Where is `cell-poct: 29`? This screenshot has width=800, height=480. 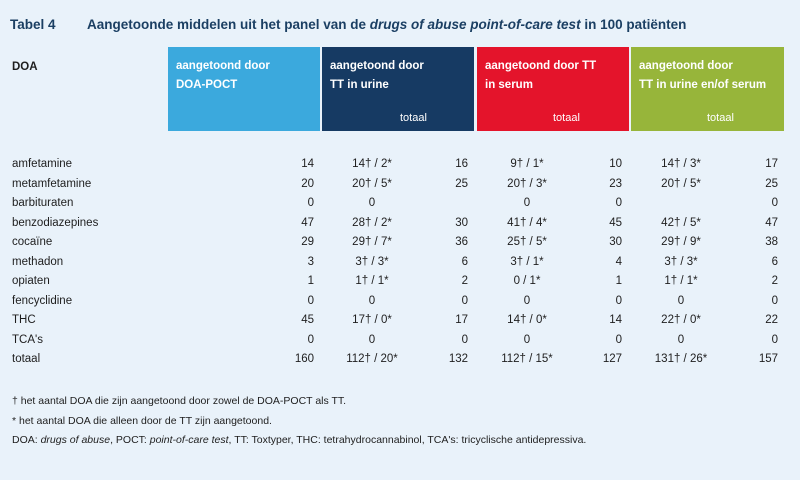 cell-poct: 29 is located at coordinates (307, 242).